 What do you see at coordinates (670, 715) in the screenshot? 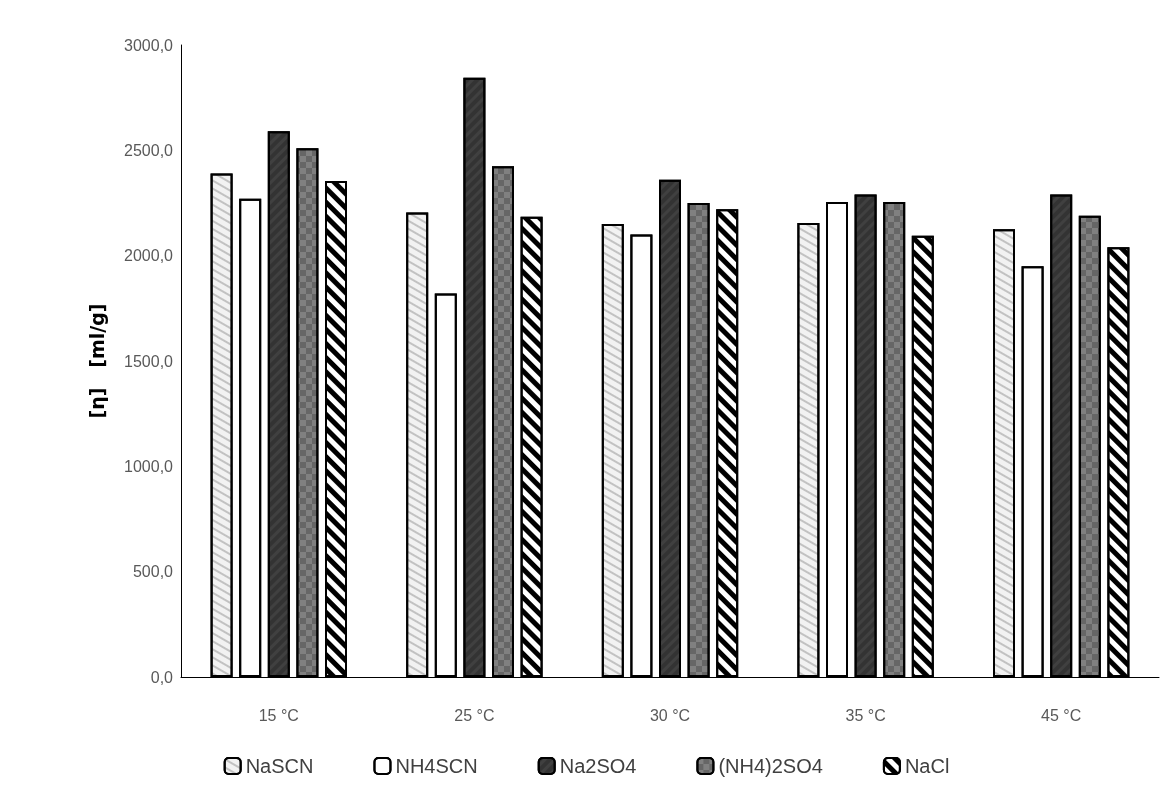
I see `x-tick-label: 30 °C` at bounding box center [670, 715].